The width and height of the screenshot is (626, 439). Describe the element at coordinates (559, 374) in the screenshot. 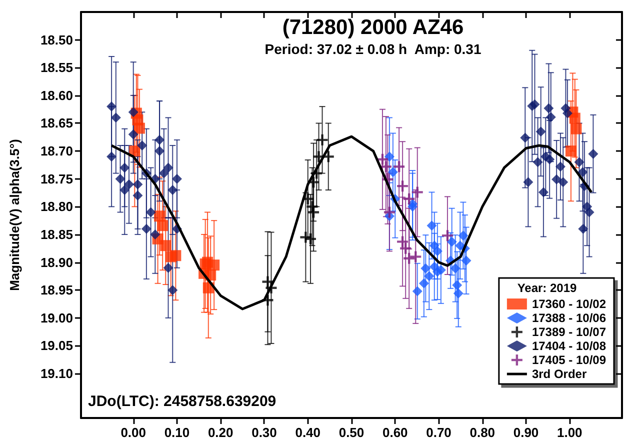

I see `legend-label: 3rd Order` at that location.